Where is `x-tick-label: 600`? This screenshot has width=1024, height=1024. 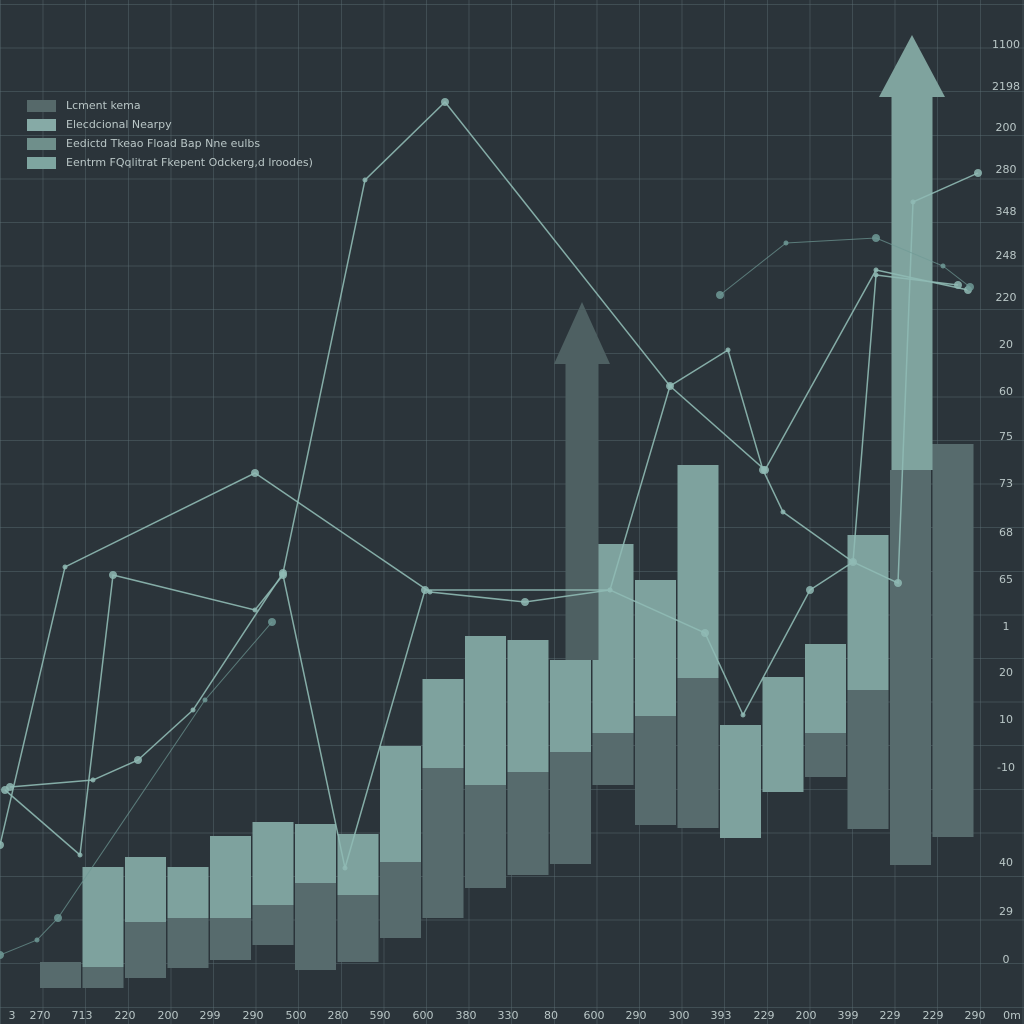 x-tick-label: 600 is located at coordinates (423, 1015).